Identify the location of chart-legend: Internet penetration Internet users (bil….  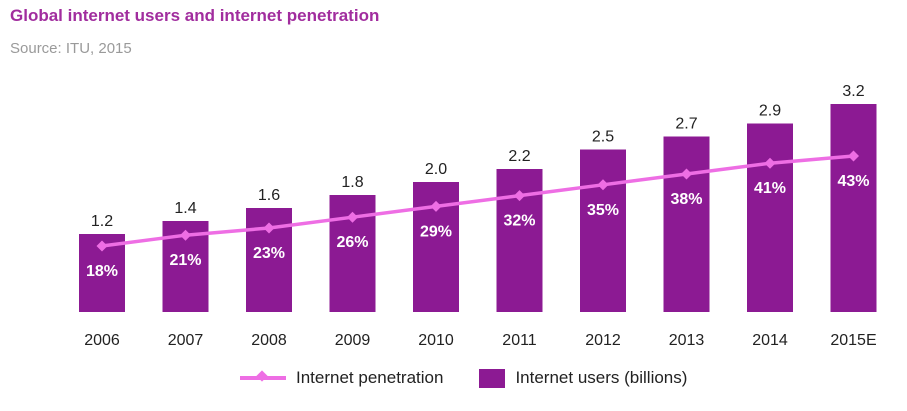
(481, 378).